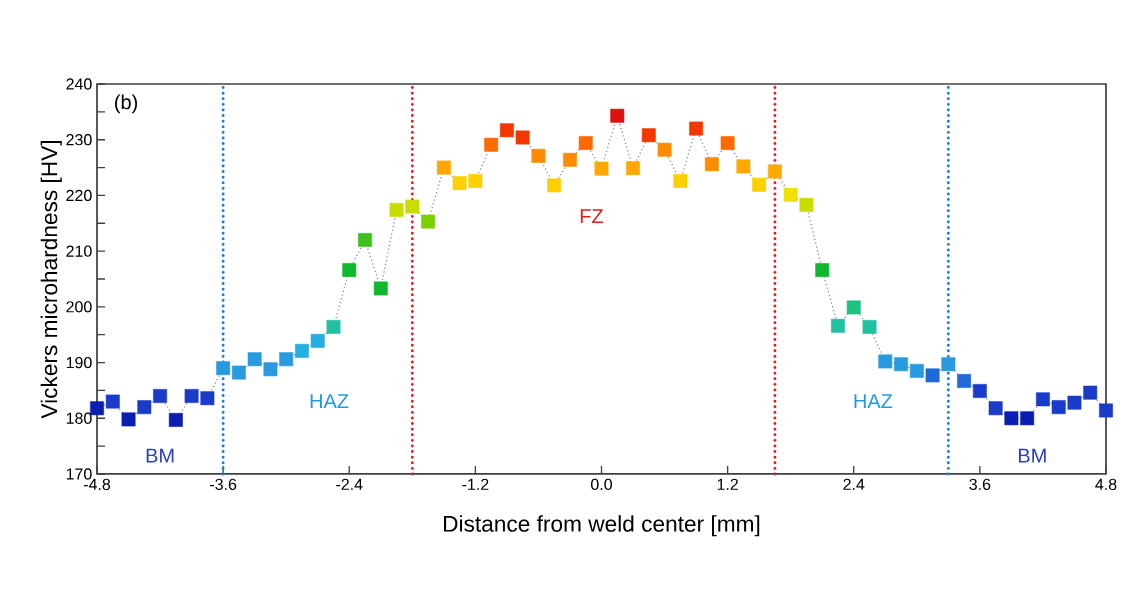  I want to click on y-tick-label: 170, so click(79, 474).